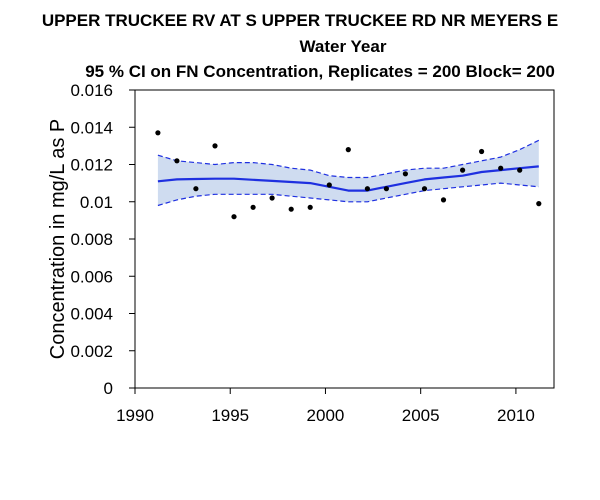 This screenshot has width=600, height=500. What do you see at coordinates (108, 388) in the screenshot?
I see `y-tick-label: 0` at bounding box center [108, 388].